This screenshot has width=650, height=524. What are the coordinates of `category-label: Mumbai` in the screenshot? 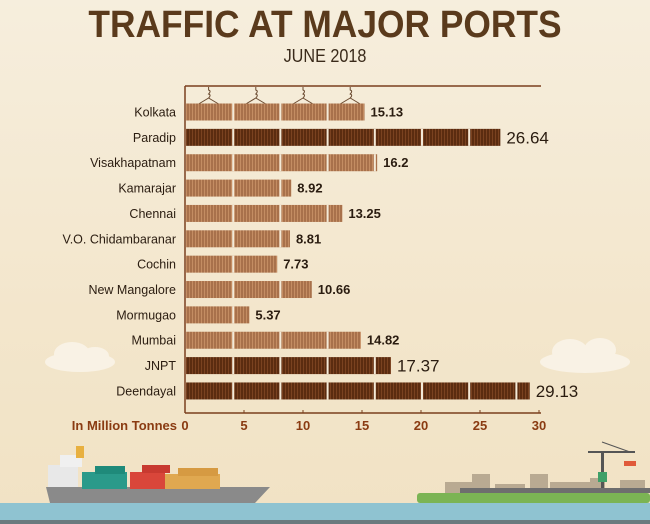 It's located at (154, 341).